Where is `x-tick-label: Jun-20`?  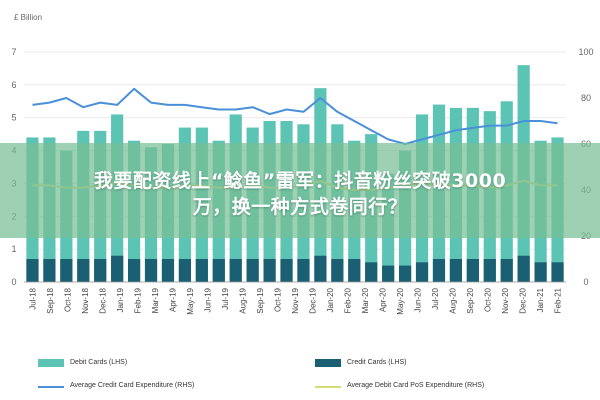 x-tick-label: Jun-20 is located at coordinates (417, 299).